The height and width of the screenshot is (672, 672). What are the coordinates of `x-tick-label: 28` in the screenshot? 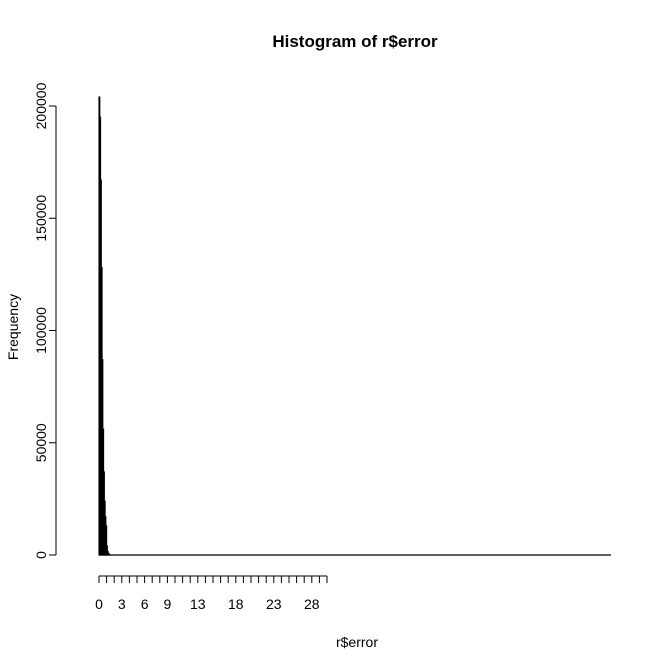 It's located at (312, 604).